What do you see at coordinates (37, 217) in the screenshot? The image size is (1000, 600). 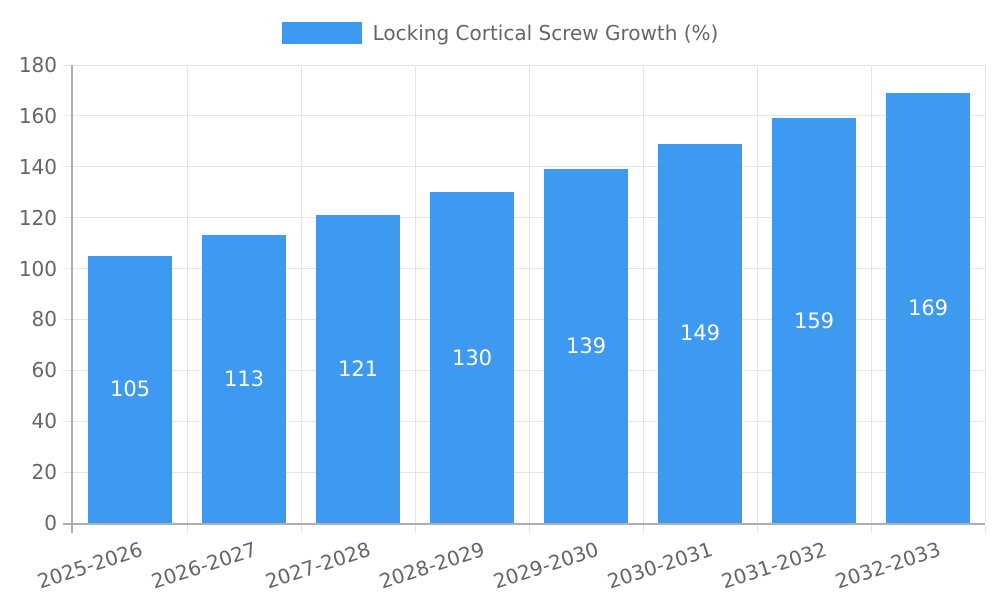 I see `y-axis-tick-label: 120` at bounding box center [37, 217].